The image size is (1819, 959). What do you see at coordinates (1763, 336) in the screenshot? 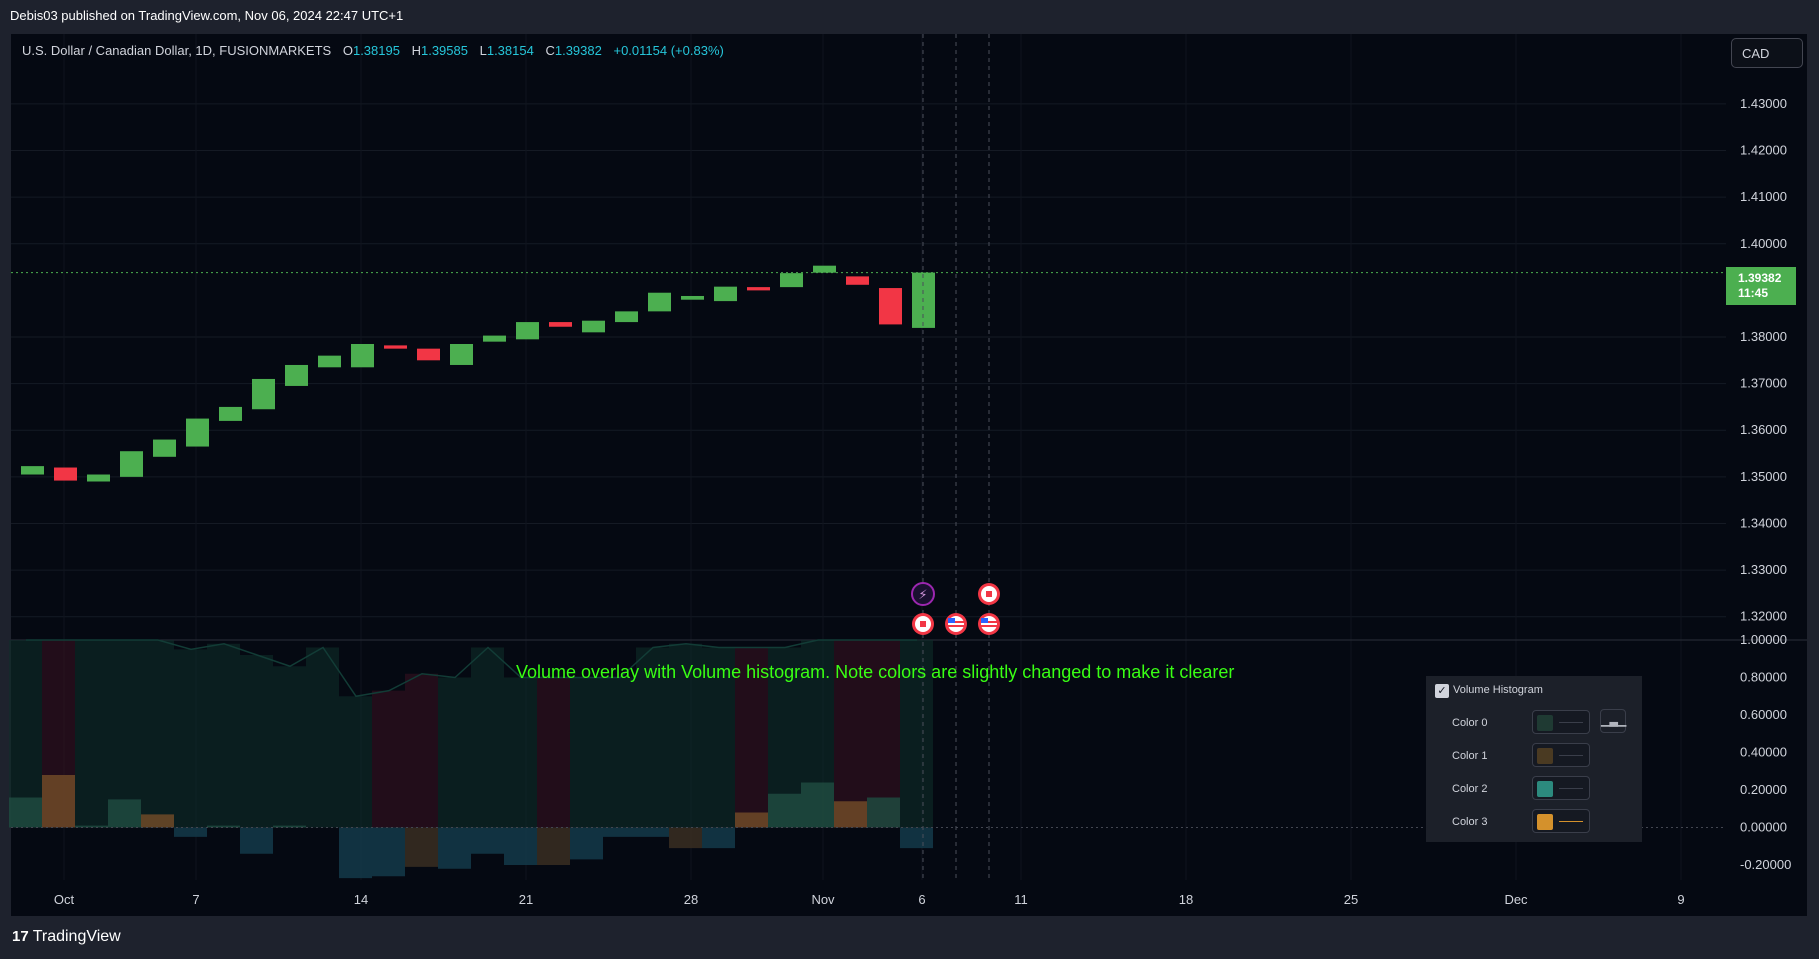
I see `price-tick-label: 1.38000` at bounding box center [1763, 336].